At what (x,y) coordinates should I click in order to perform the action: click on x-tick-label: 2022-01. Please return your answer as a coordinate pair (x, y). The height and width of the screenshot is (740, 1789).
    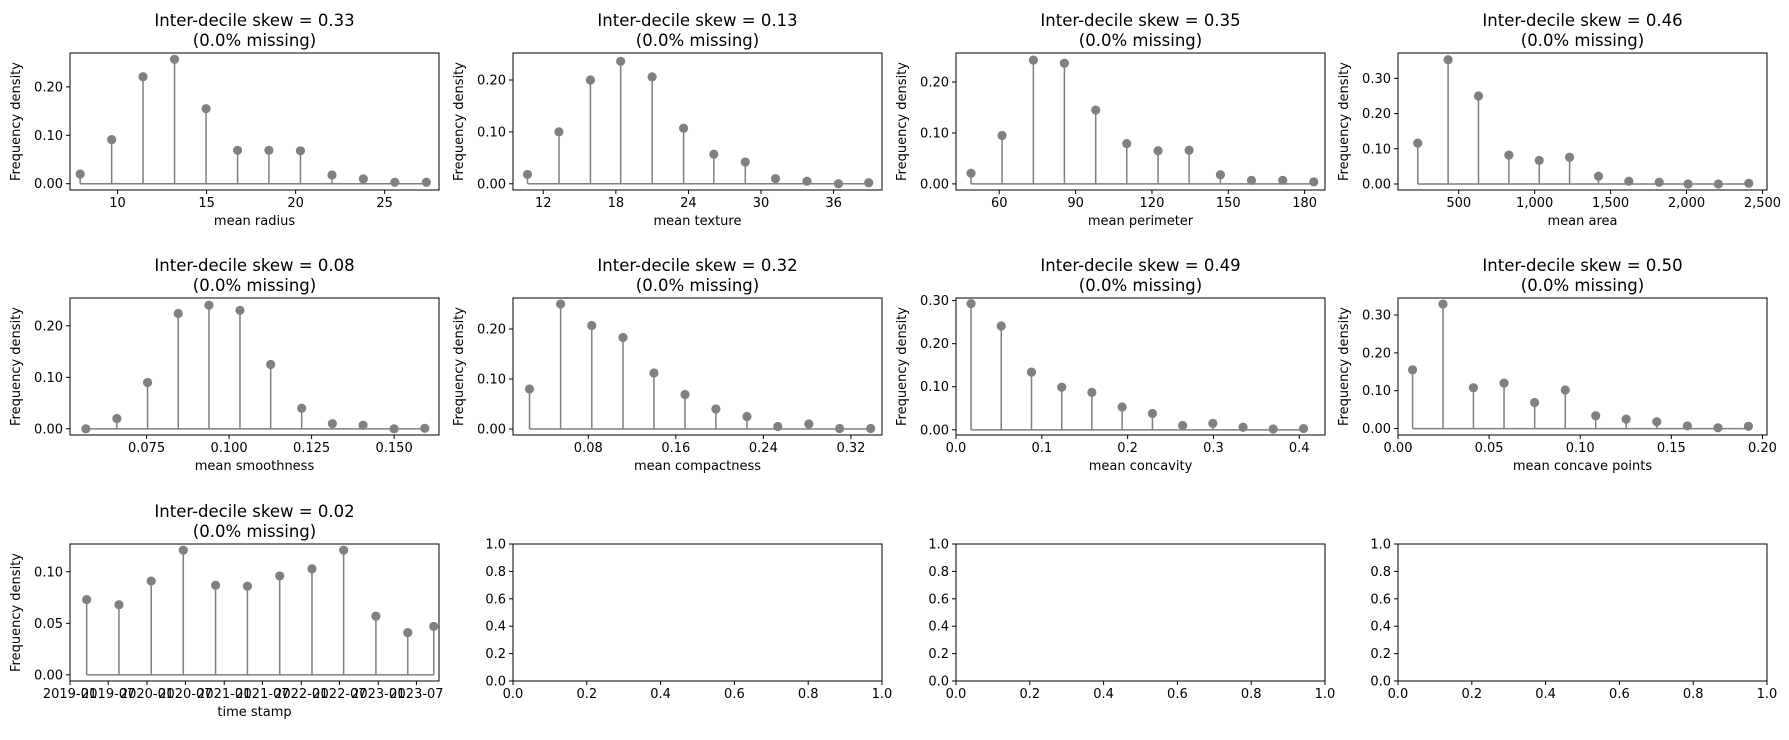
    Looking at the image, I should click on (301, 694).